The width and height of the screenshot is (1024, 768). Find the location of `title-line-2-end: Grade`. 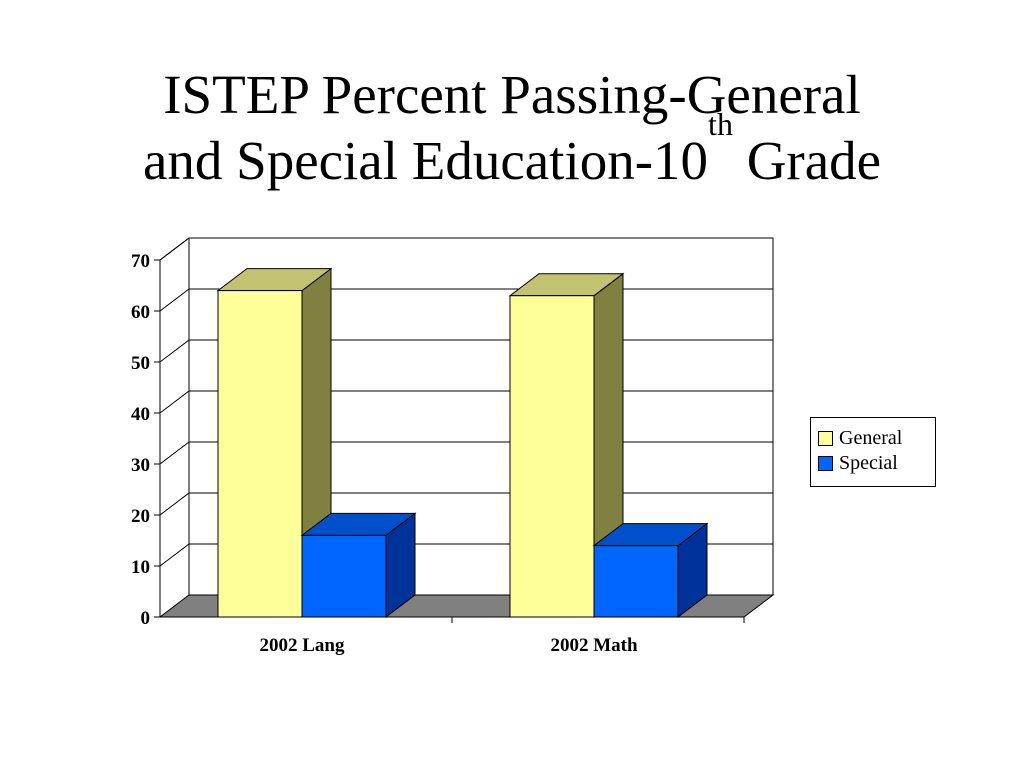

title-line-2-end: Grade is located at coordinates (807, 160).